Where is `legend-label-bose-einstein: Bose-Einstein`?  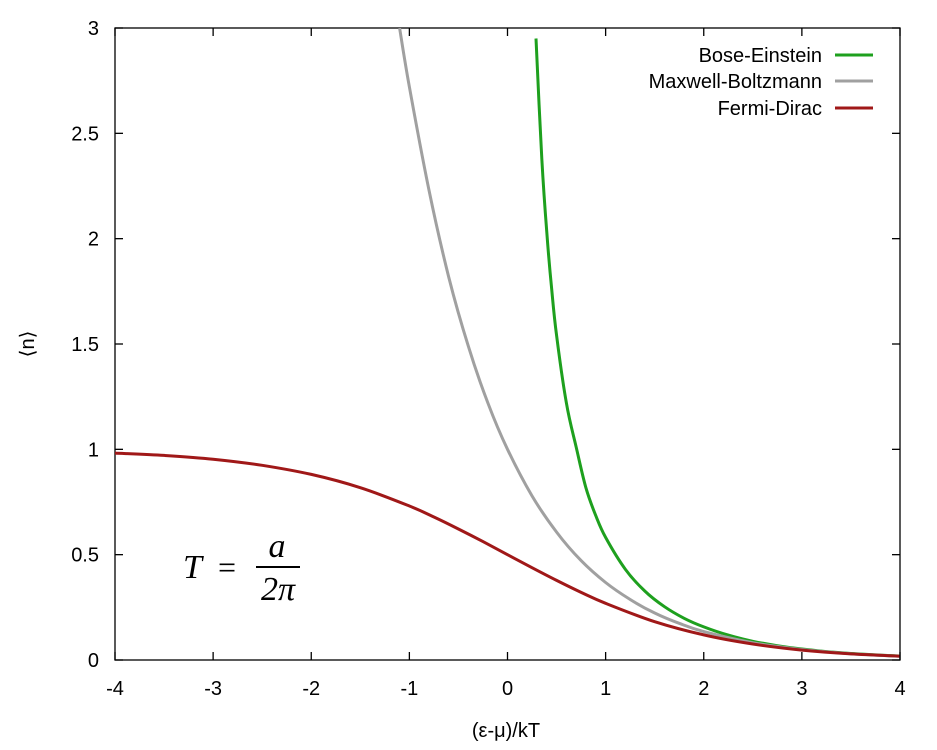
legend-label-bose-einstein: Bose-Einstein is located at coordinates (760, 56).